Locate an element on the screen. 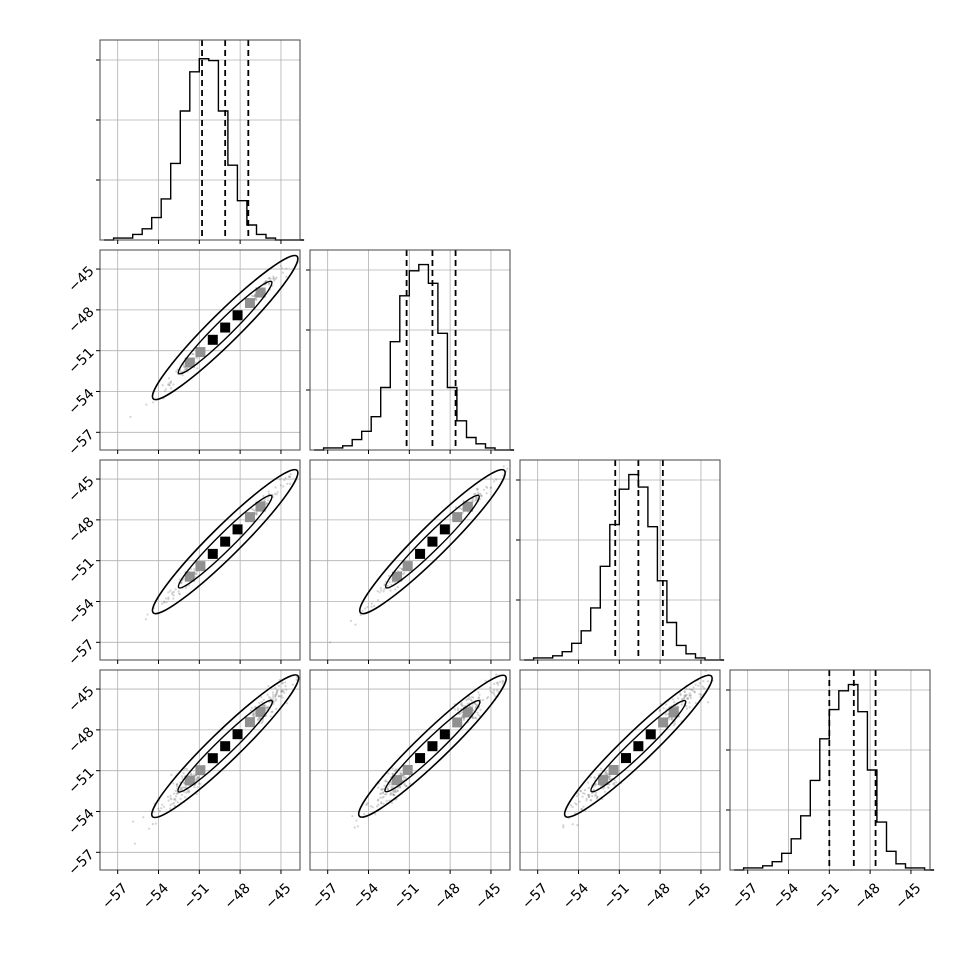  y-tick-label: −54 is located at coordinates (81, 822).